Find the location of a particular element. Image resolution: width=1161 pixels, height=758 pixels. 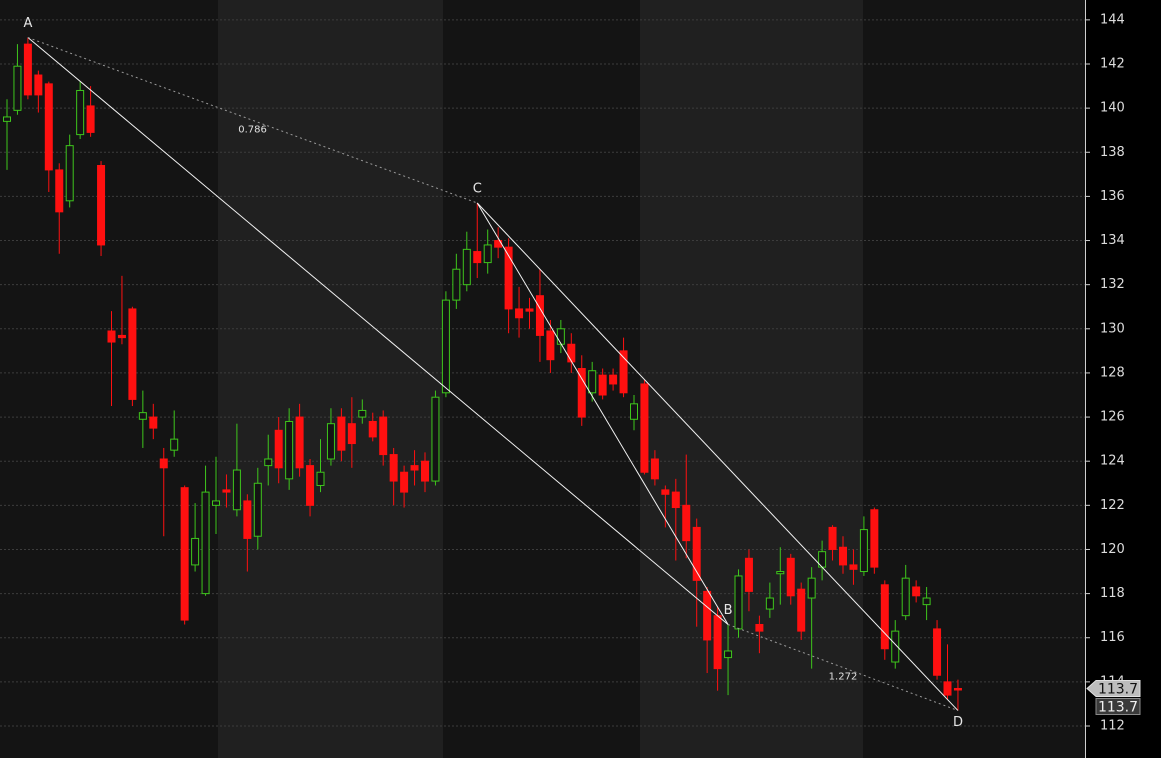

y-tick-label: 122 is located at coordinates (1112, 505).